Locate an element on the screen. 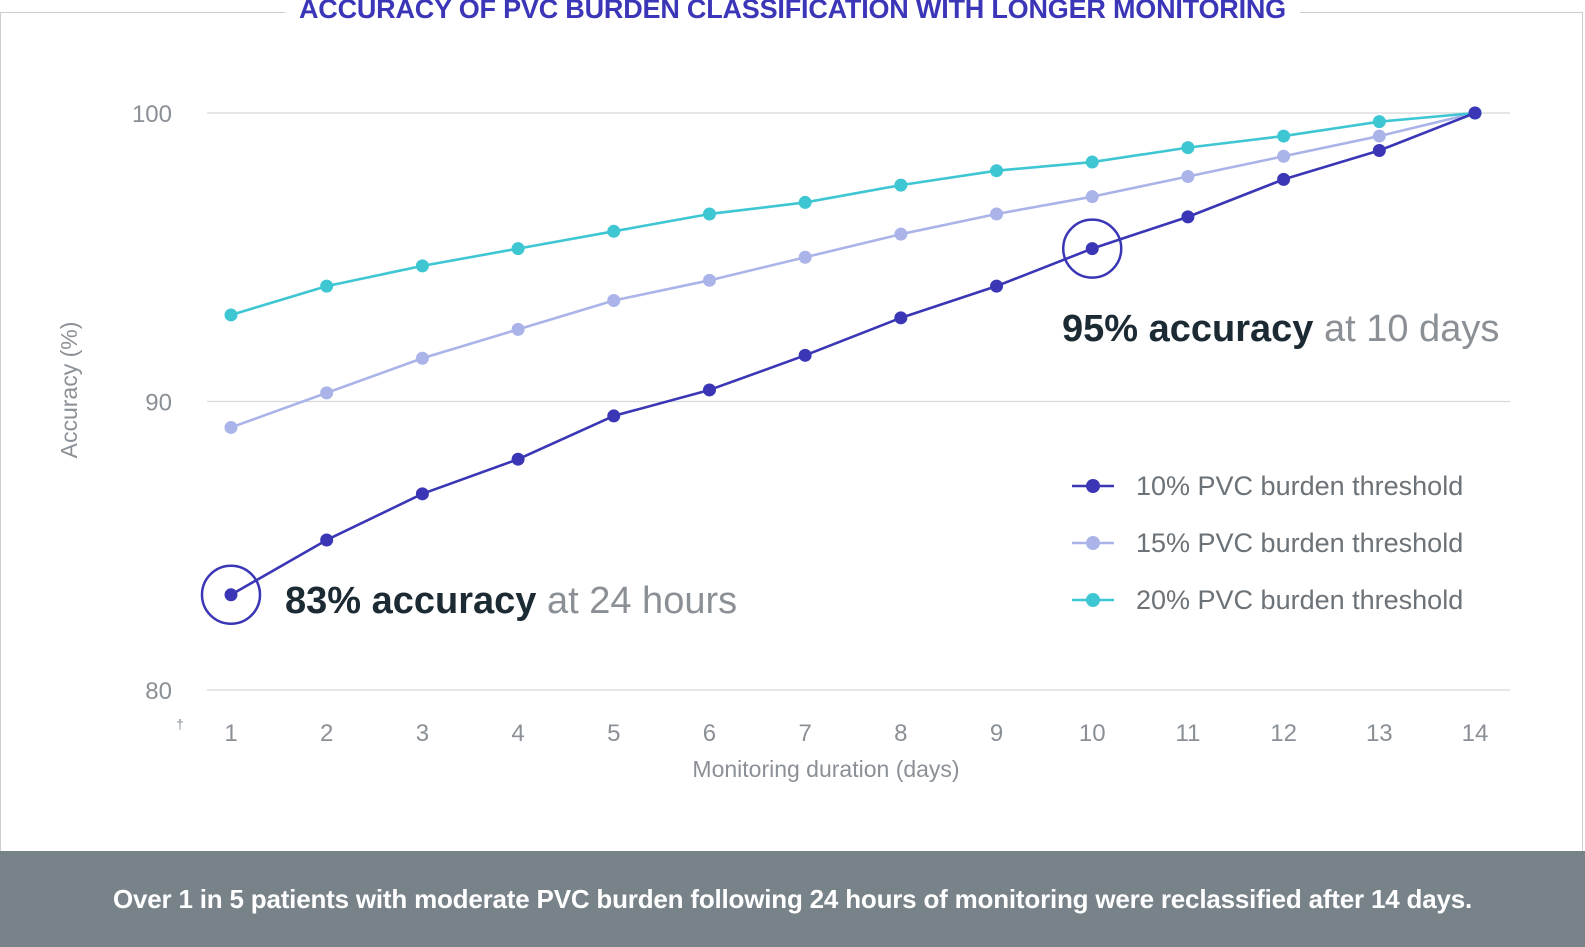  data-point-s3-x8 is located at coordinates (901, 185).